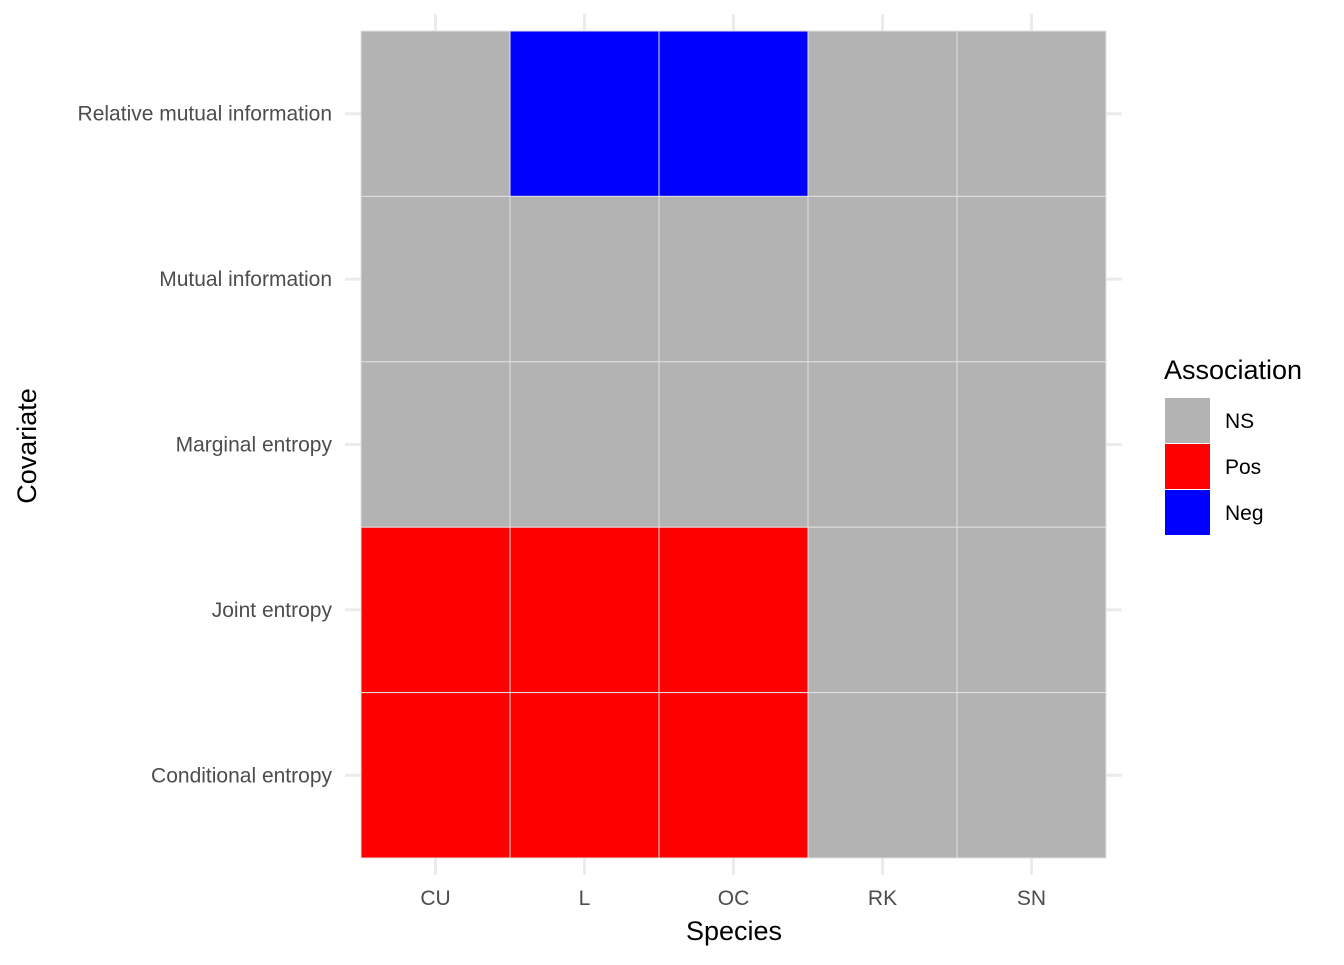 The width and height of the screenshot is (1344, 965). I want to click on tile-relative-mutual-information-oc, so click(733, 113).